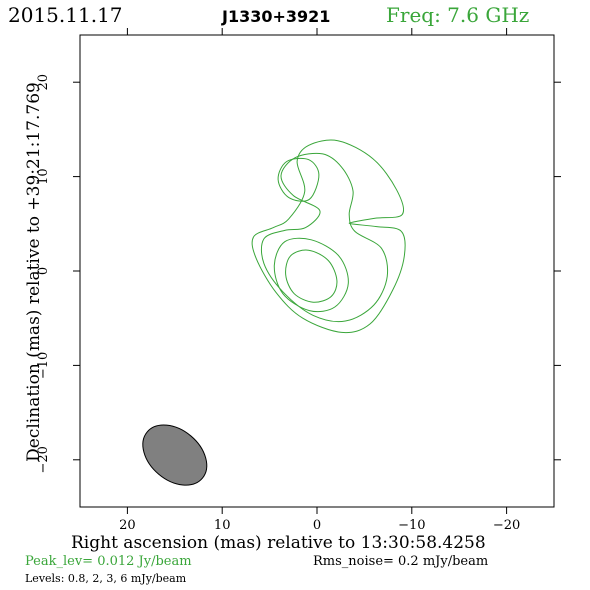  Describe the element at coordinates (317, 525) in the screenshot. I see `x-tick-label: 0` at that location.